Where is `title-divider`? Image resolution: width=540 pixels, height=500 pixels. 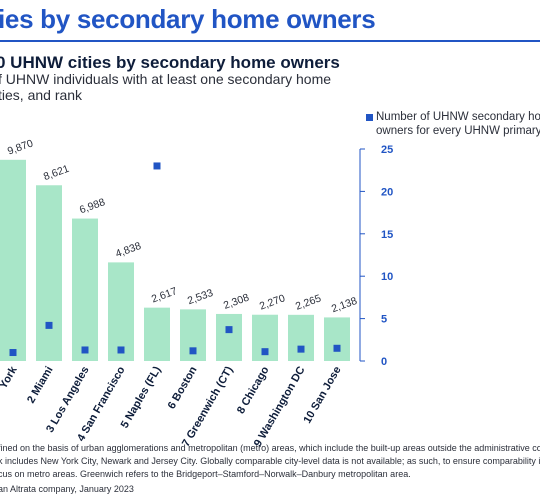
title-divider is located at coordinates (270, 41).